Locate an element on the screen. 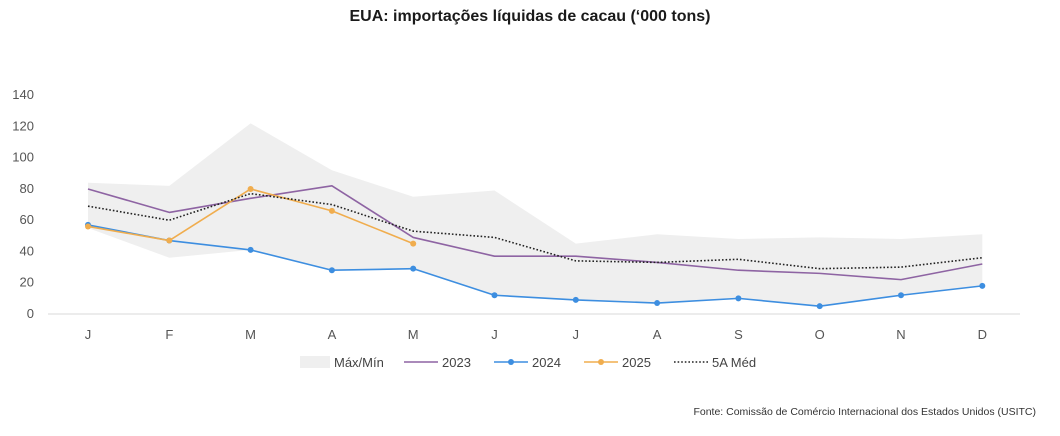 Image resolution: width=1060 pixels, height=436 pixels. series-2025 is located at coordinates (251, 216).